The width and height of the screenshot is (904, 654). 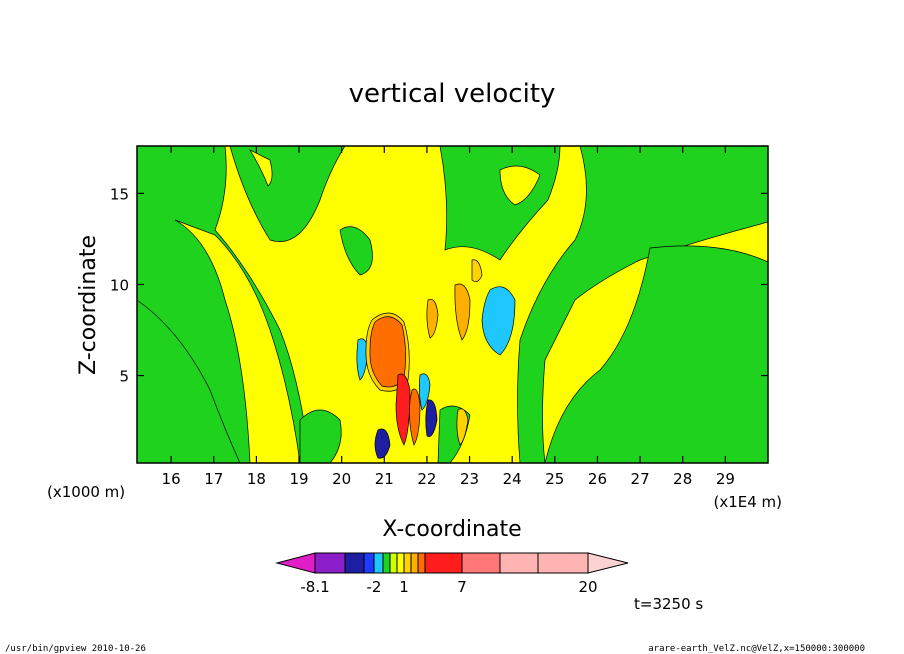 What do you see at coordinates (597, 479) in the screenshot?
I see `x-tick-label: 26` at bounding box center [597, 479].